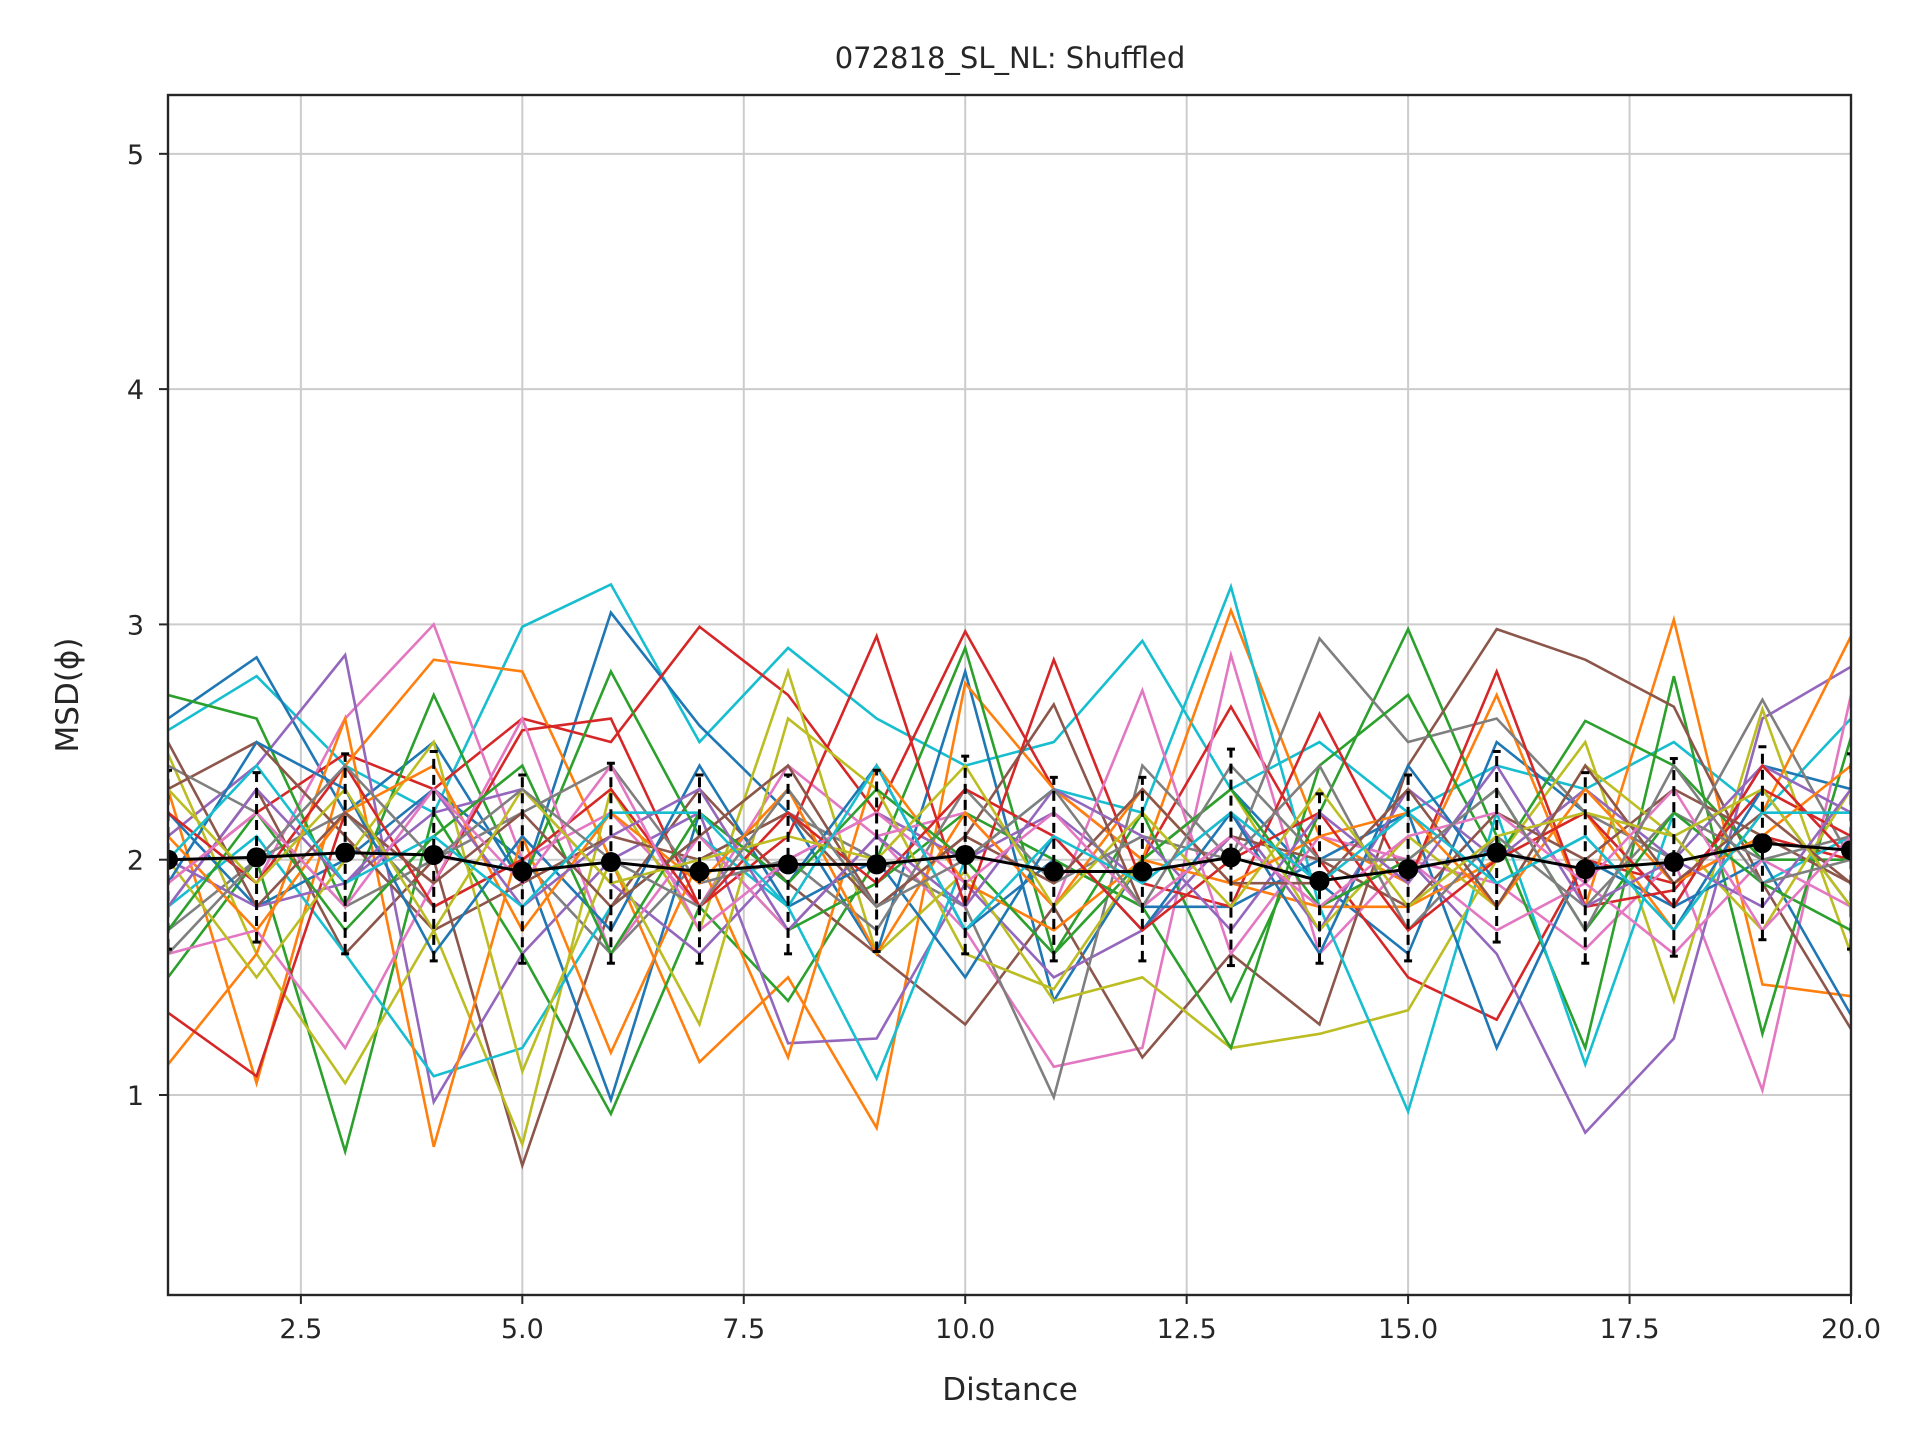 The image size is (1920, 1444). What do you see at coordinates (135, 390) in the screenshot?
I see `y-tick-label: 4` at bounding box center [135, 390].